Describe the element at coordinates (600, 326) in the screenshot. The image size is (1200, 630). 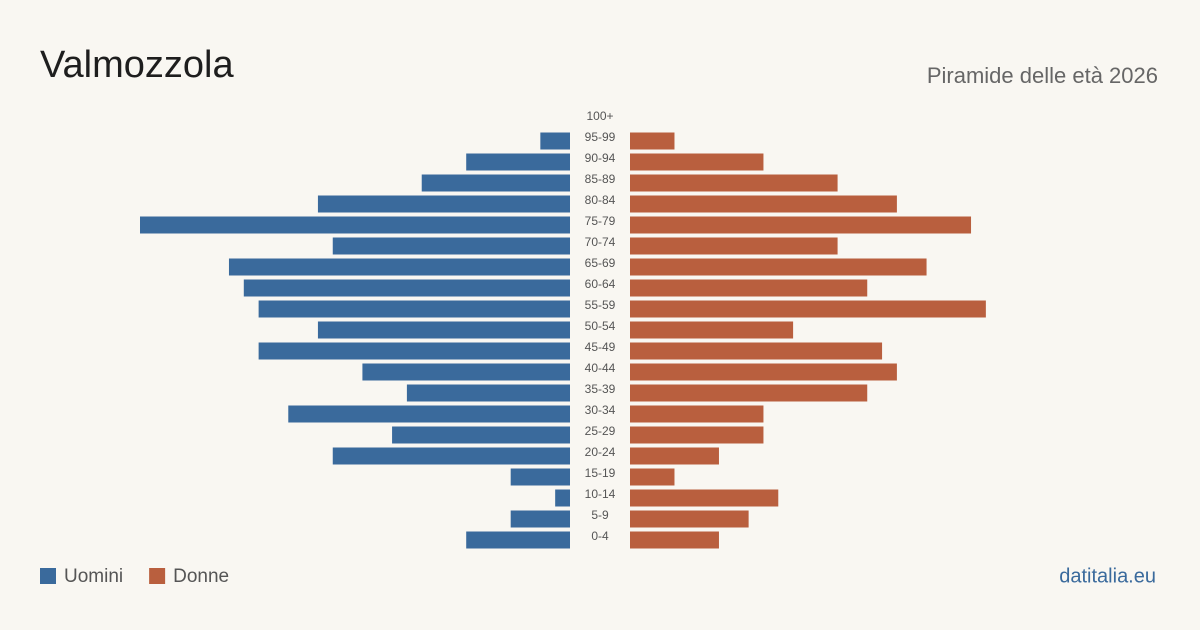
I see `age-label: 50-54` at that location.